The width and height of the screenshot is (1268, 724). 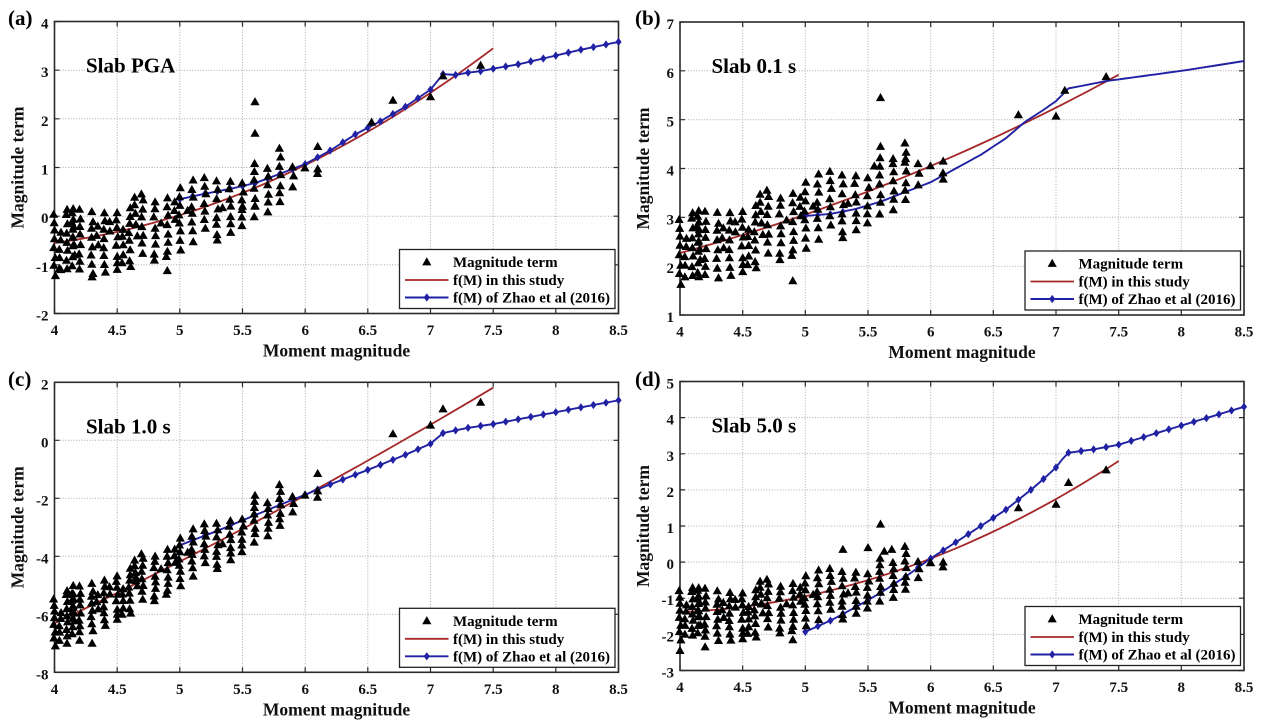 I want to click on svg-text: Slab 5.0 s, so click(x=754, y=426).